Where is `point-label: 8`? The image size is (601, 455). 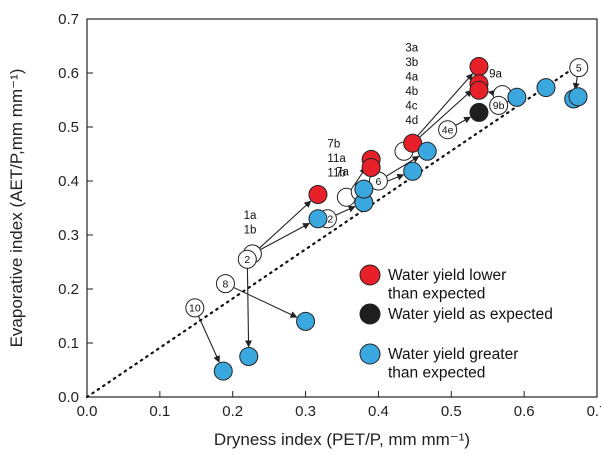
point-label: 8 is located at coordinates (226, 284).